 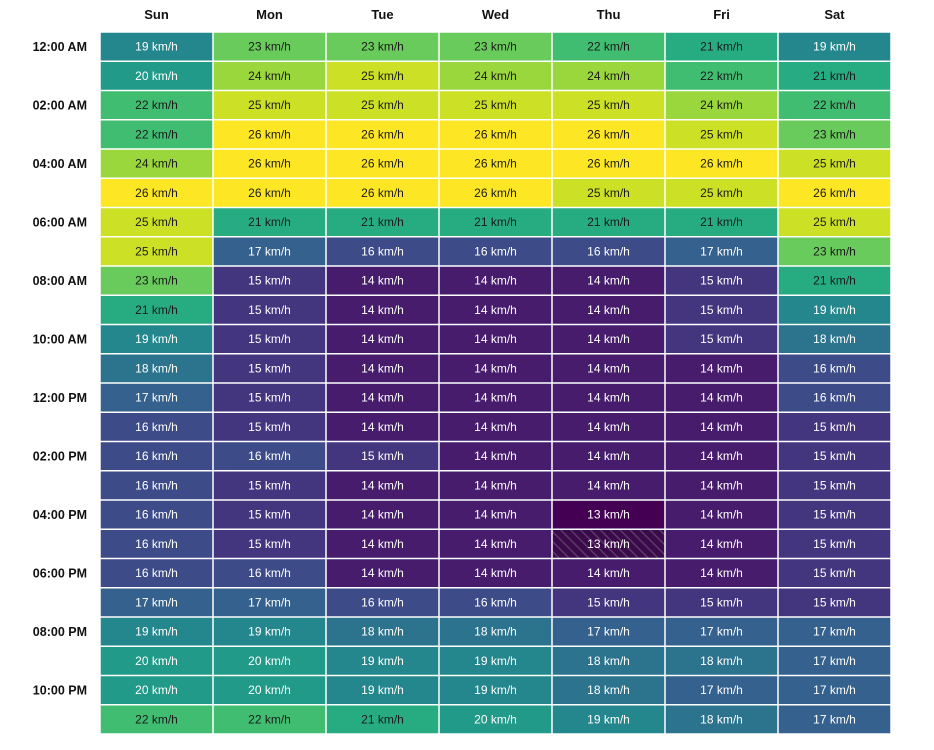 I want to click on cell-value-label: 22 km/h, so click(x=269, y=719).